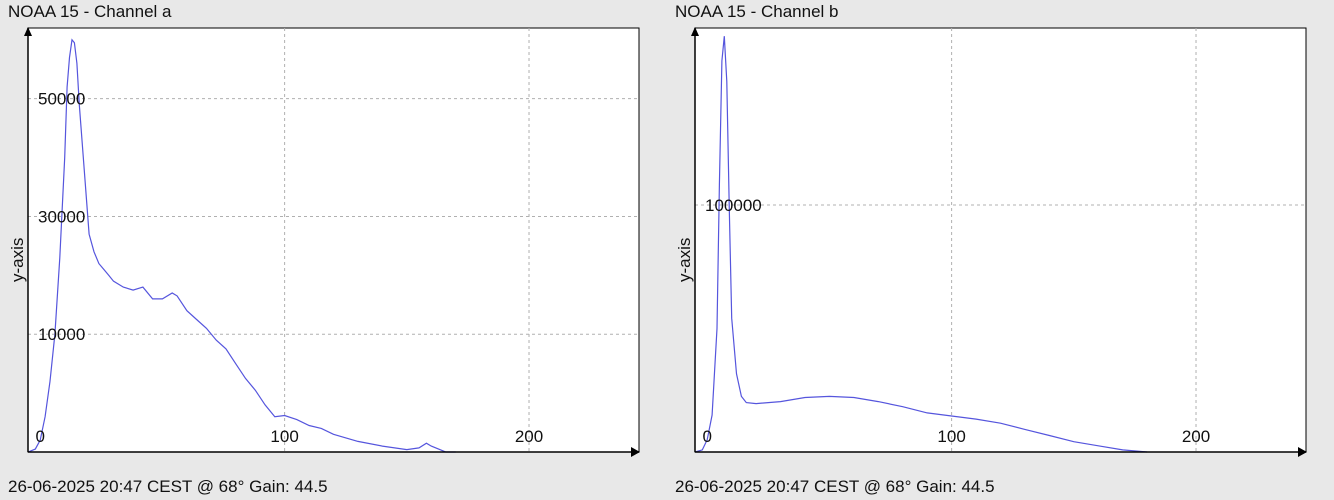  I want to click on y-tick-label: 30000, so click(61, 216).